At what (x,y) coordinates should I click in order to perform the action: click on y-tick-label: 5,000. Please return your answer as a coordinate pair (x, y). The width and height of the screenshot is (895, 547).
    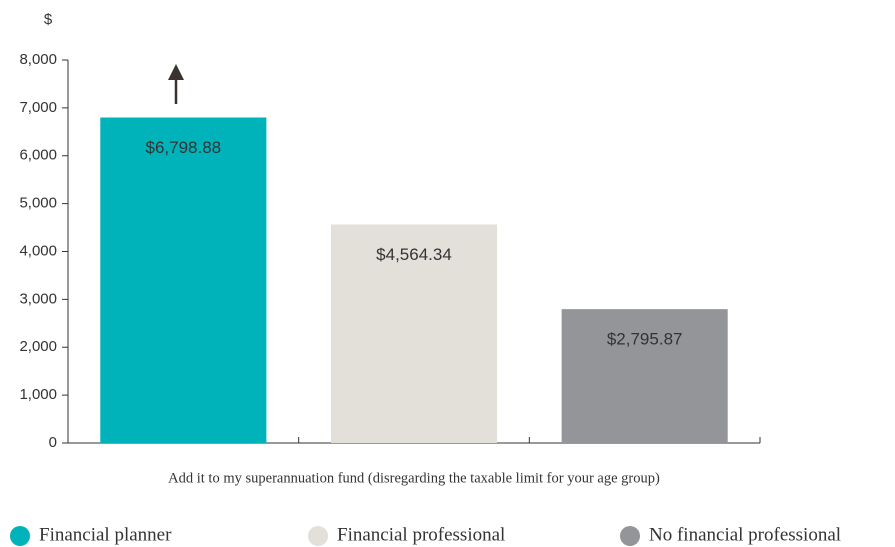
    Looking at the image, I should click on (38, 203).